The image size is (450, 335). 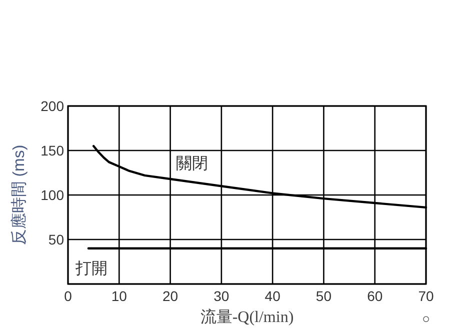 What do you see at coordinates (247, 317) in the screenshot?
I see `x-axis-title: 流量-Q(l/min)` at bounding box center [247, 317].